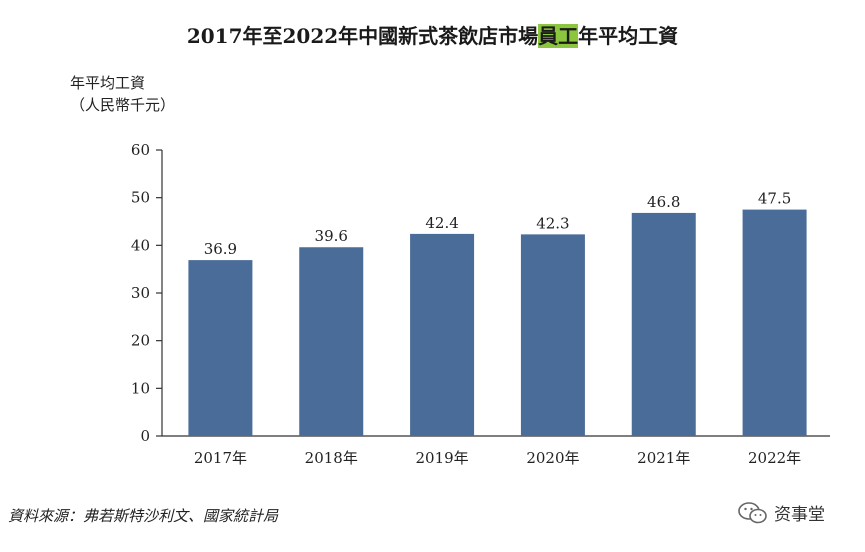 The width and height of the screenshot is (865, 552). Describe the element at coordinates (628, 36) in the screenshot. I see `title-part-2: 年平均工資` at that location.